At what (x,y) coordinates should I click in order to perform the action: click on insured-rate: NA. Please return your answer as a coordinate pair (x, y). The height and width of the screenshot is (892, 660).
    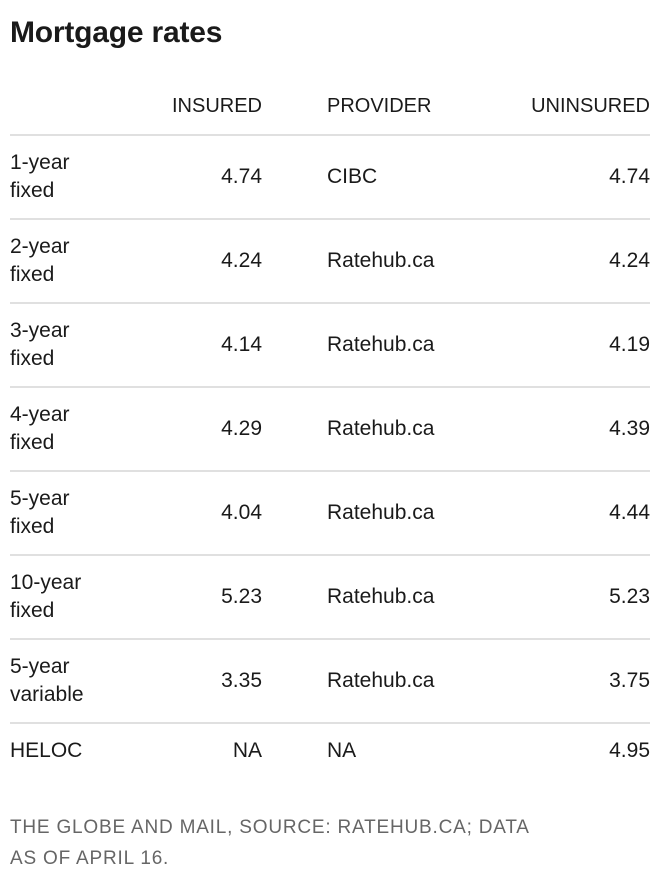
    Looking at the image, I should click on (247, 750).